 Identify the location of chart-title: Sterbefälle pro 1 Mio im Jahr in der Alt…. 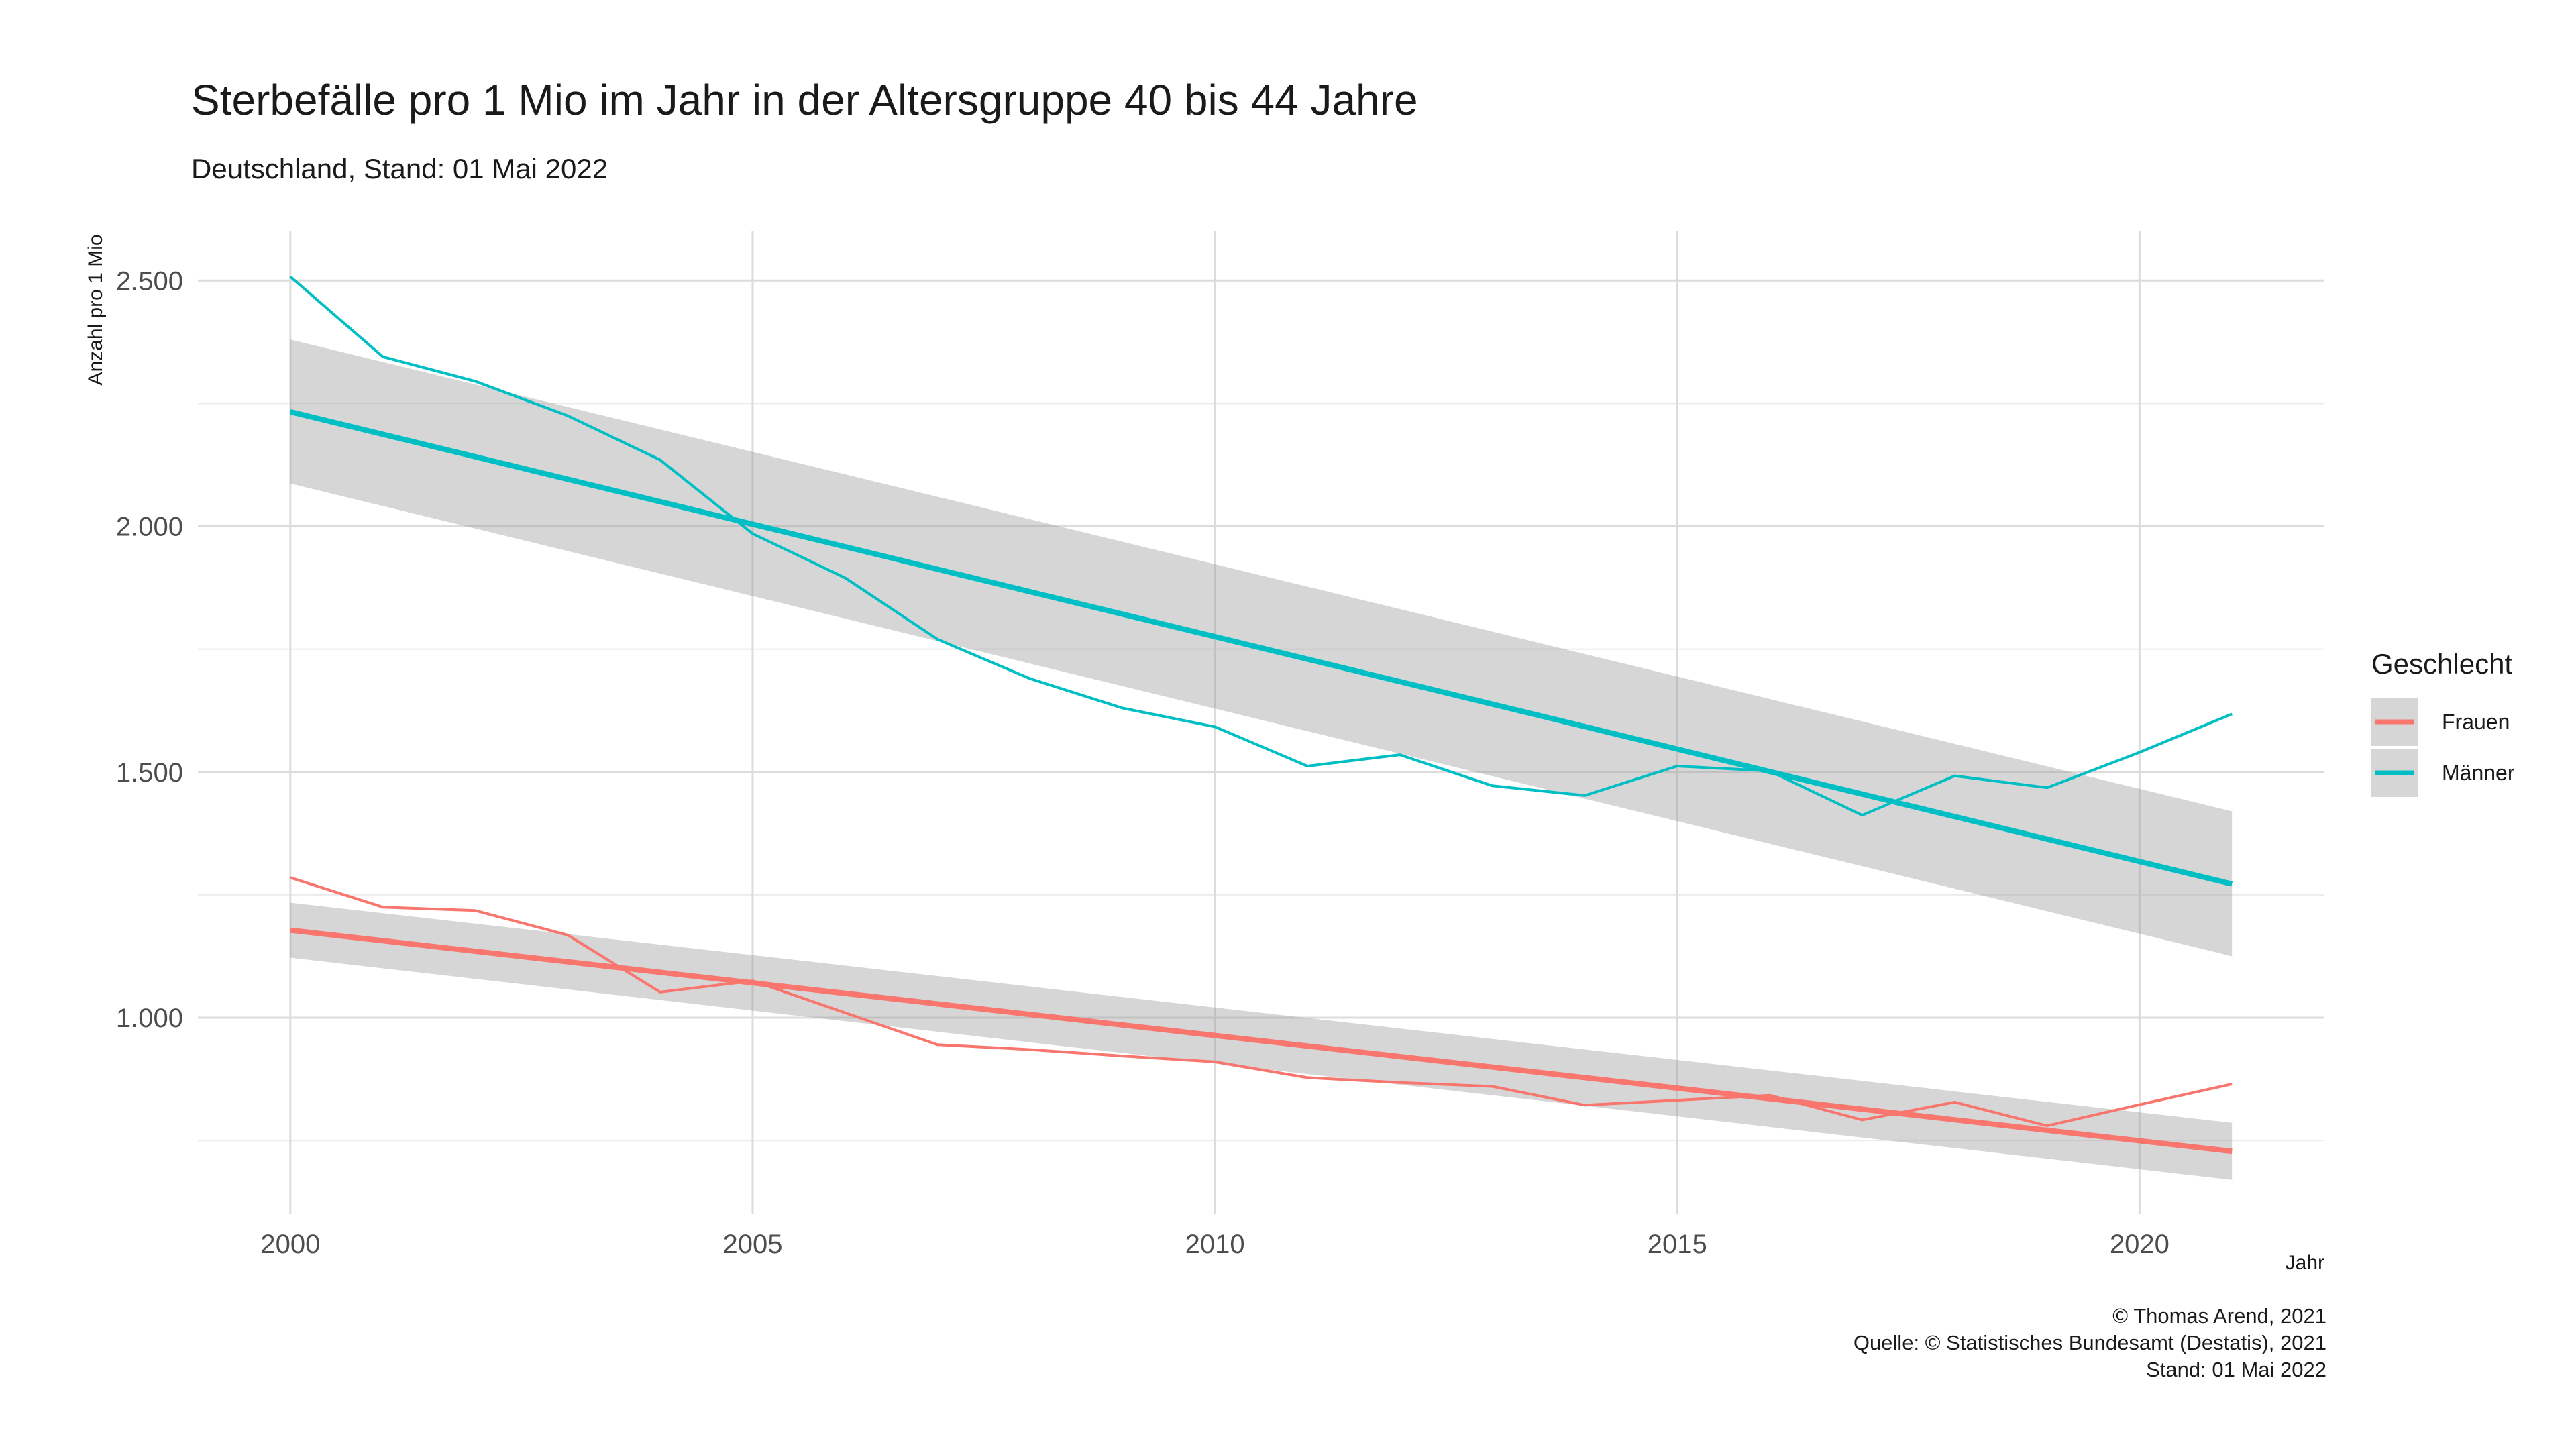
(804, 100).